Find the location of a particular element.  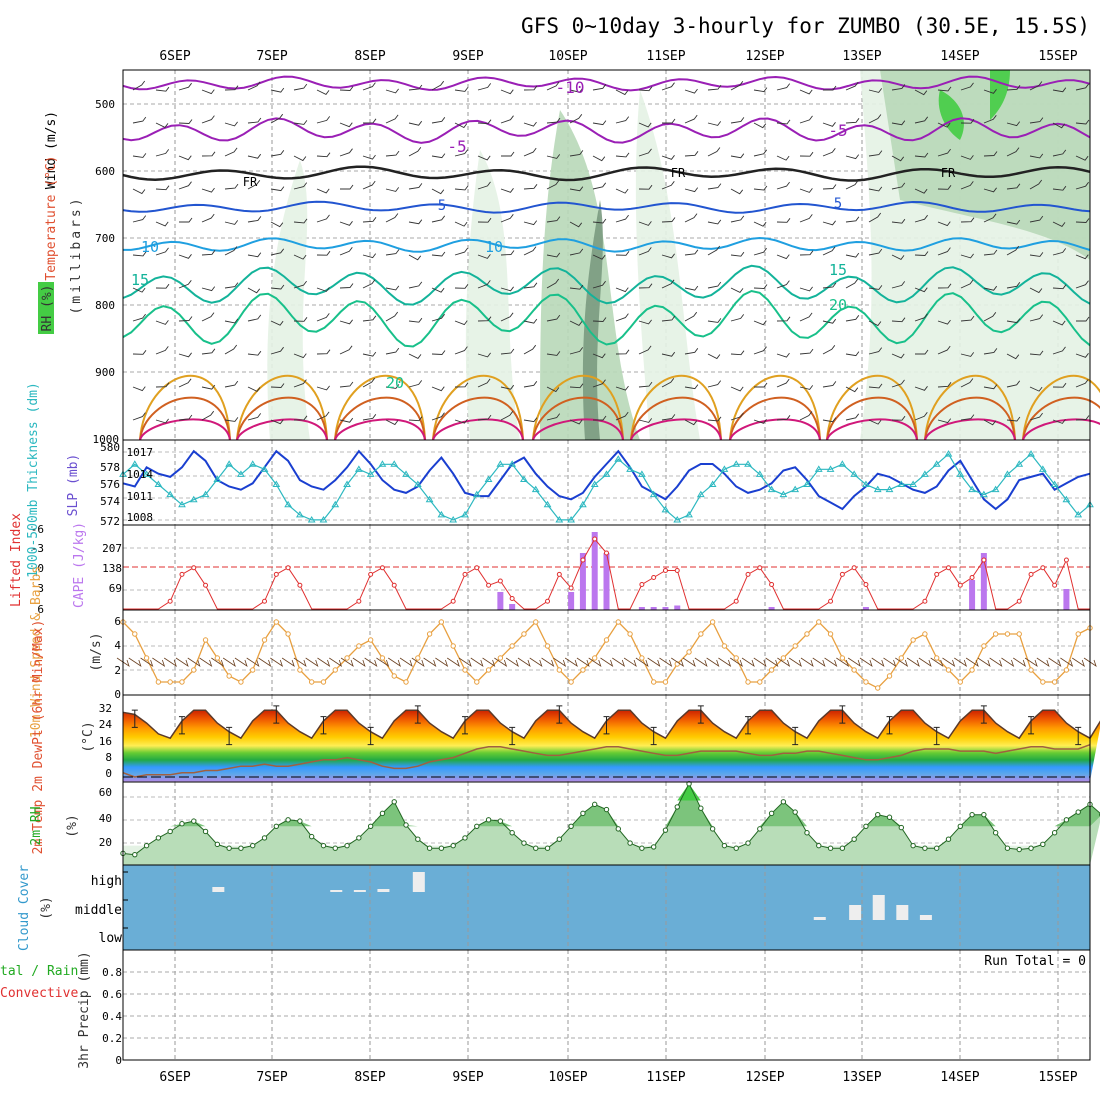

precip-convective-label: Convective is located at coordinates (39, 993).